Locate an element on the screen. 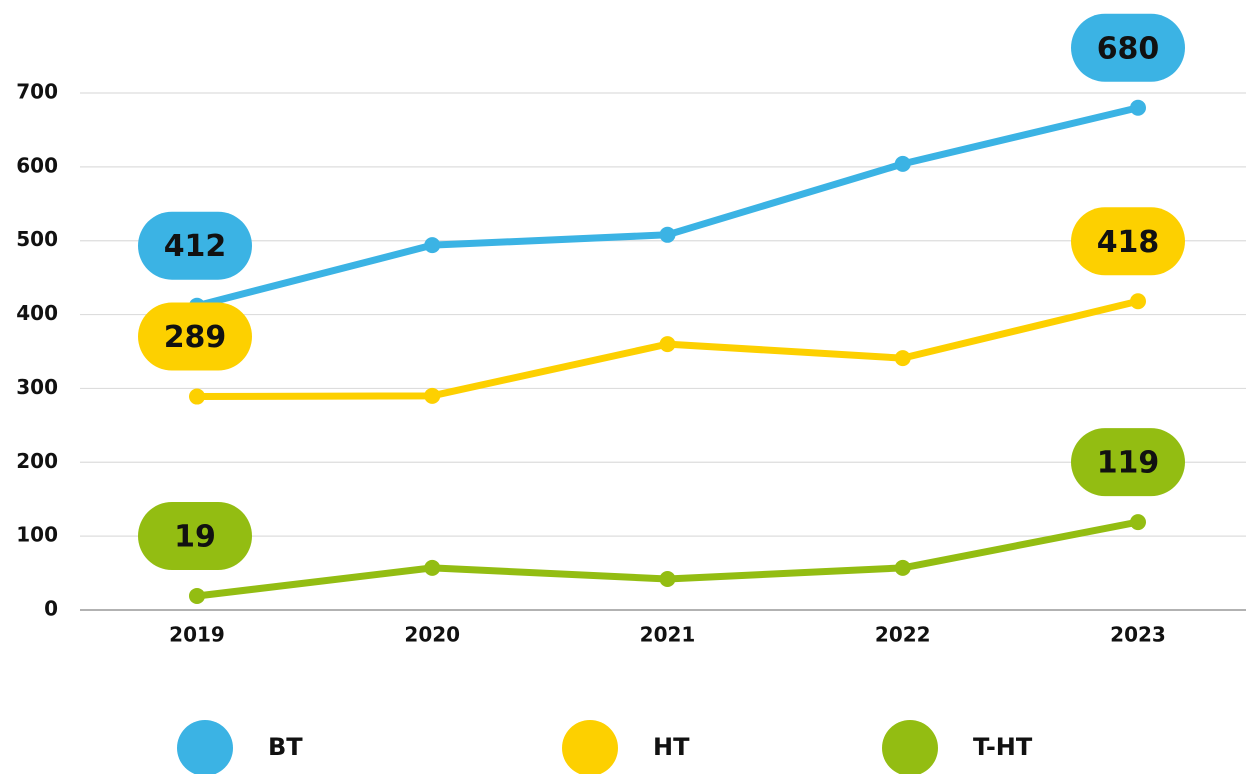 This screenshot has width=1246, height=774. legend-label: HT is located at coordinates (671, 747).